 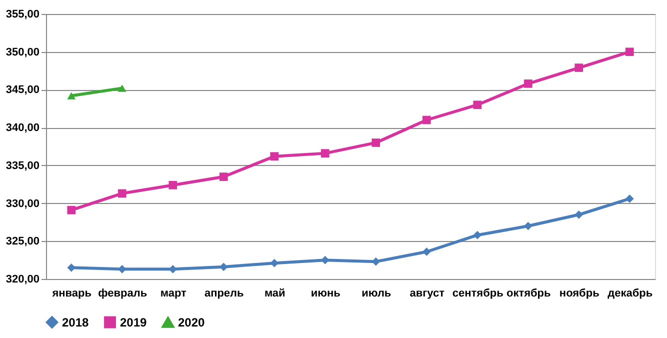 What do you see at coordinates (192, 323) in the screenshot?
I see `legend-label: 2020` at bounding box center [192, 323].